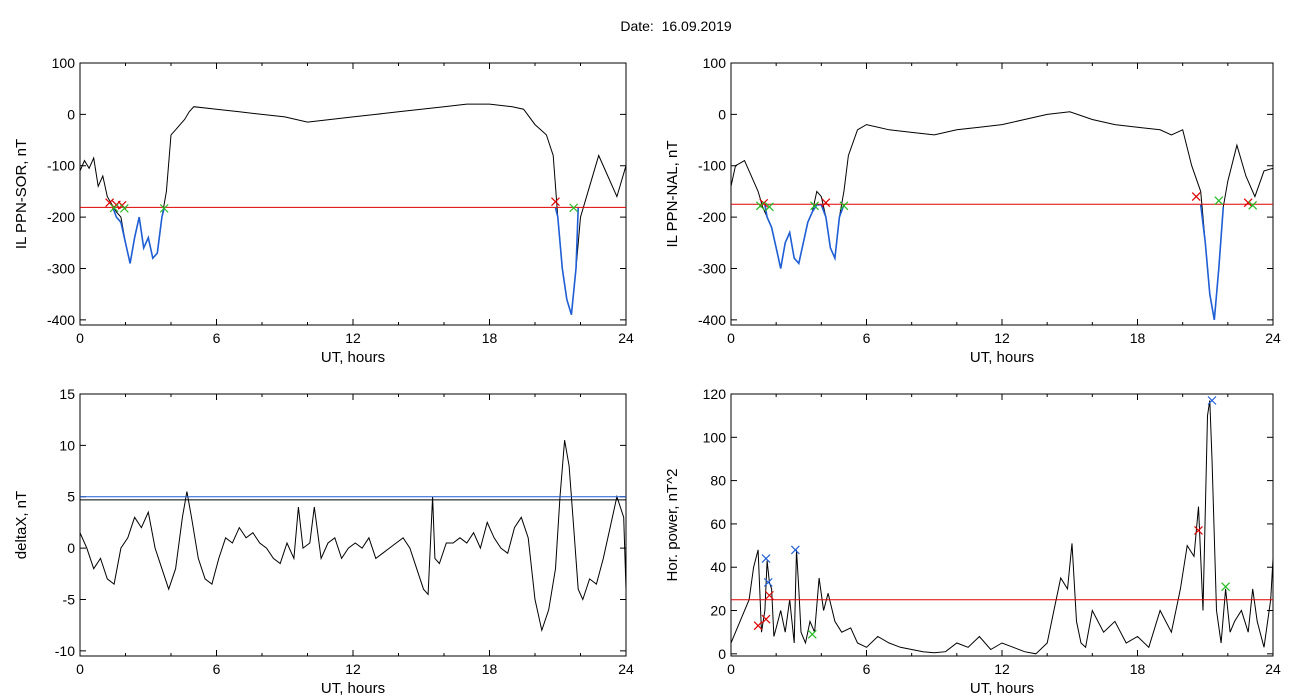  I want to click on y-tick-label: 60, so click(718, 524).